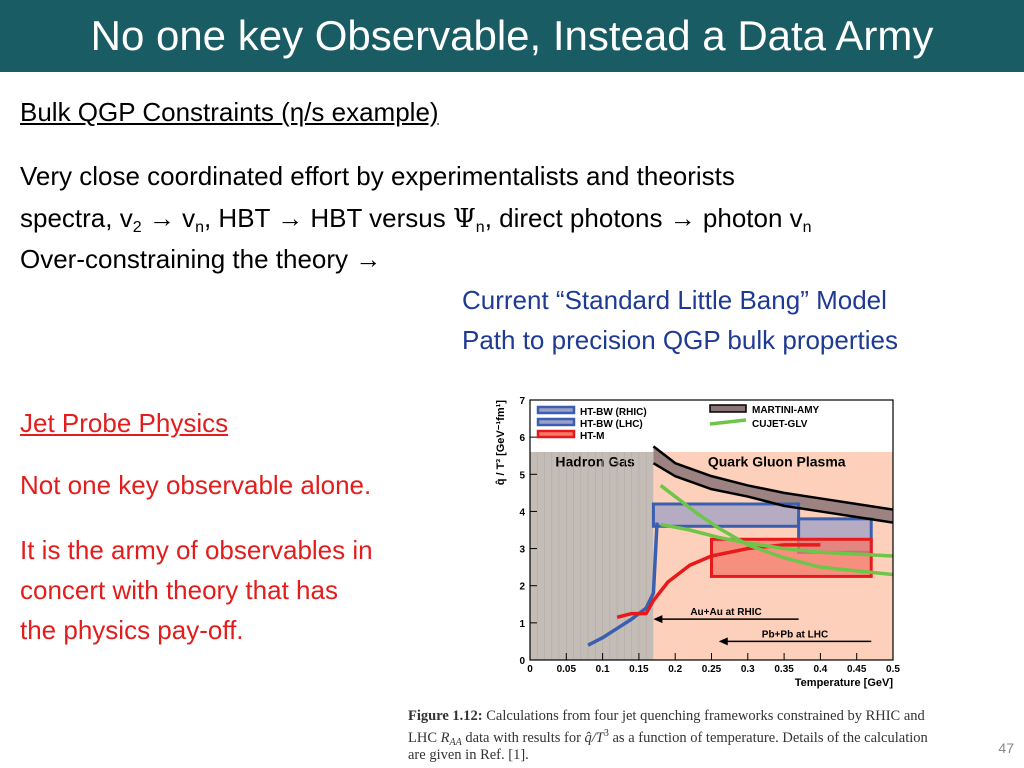  I want to click on line-over-constraining: Over-constraining the theory →, so click(201, 259).